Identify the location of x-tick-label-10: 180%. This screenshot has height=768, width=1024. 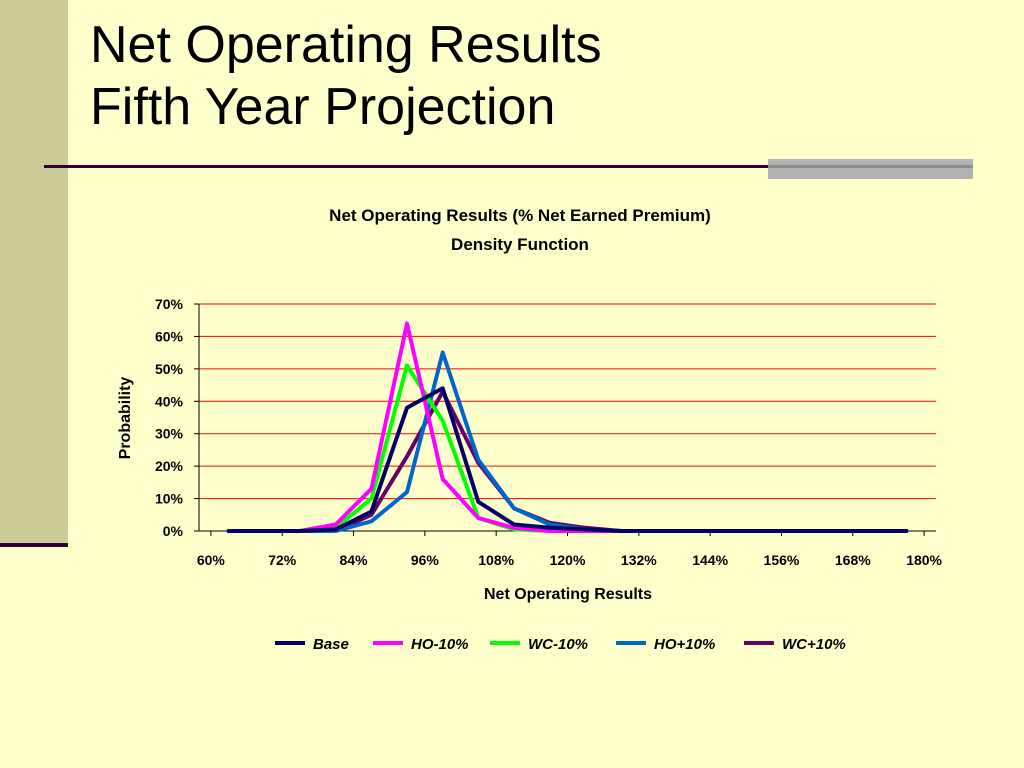
(924, 560).